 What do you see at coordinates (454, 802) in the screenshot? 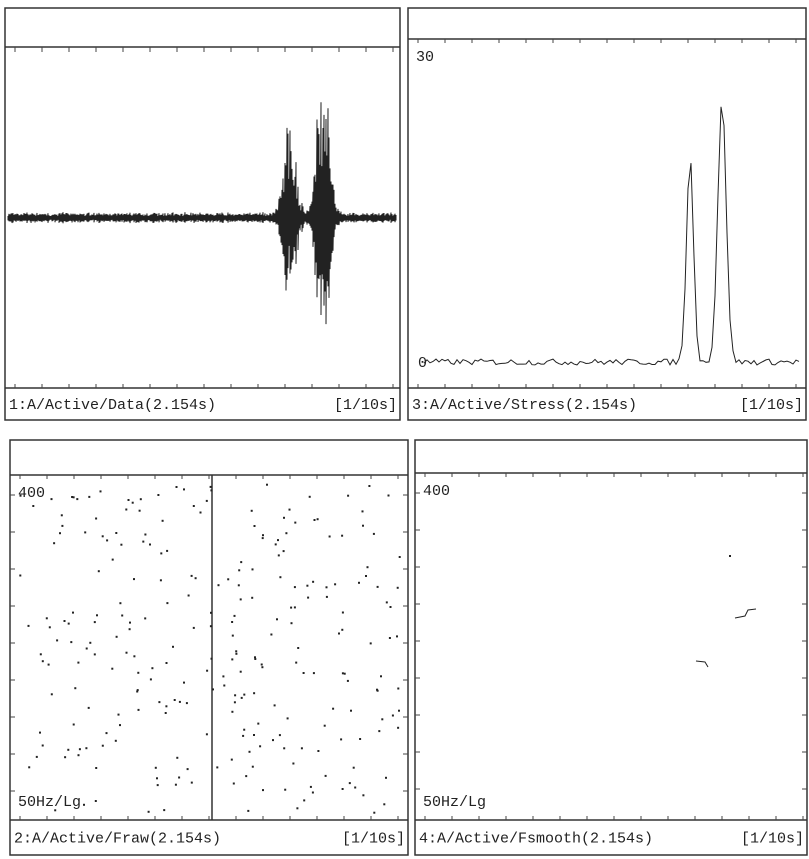
I see `y-bottom-label: 50Hz/Lg` at bounding box center [454, 802].